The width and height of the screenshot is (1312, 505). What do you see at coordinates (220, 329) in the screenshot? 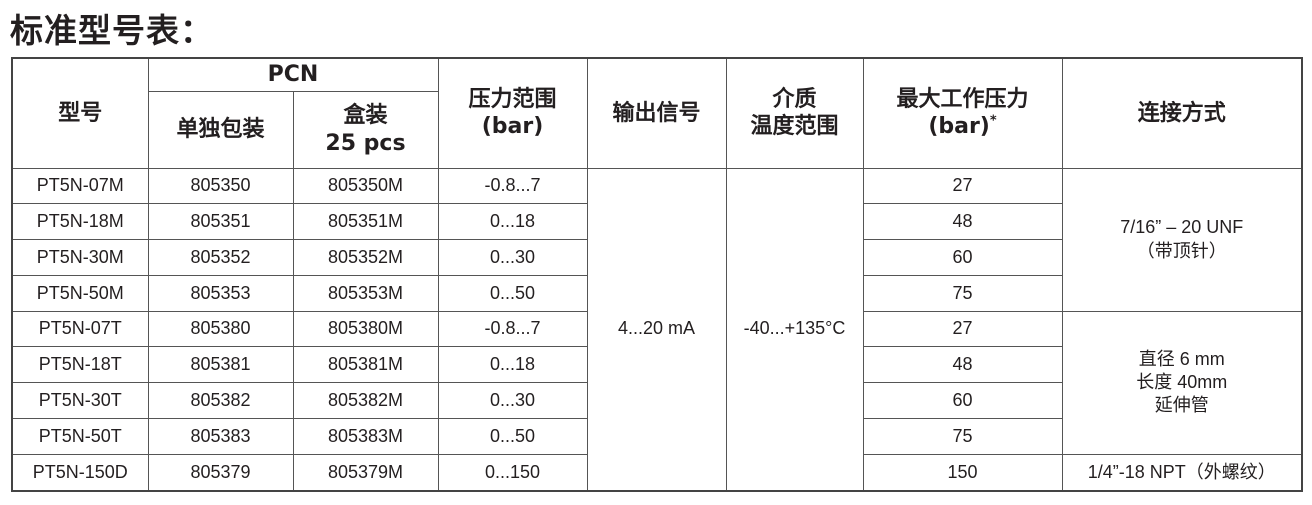
I see `pcn-single-cell: 805380` at bounding box center [220, 329].